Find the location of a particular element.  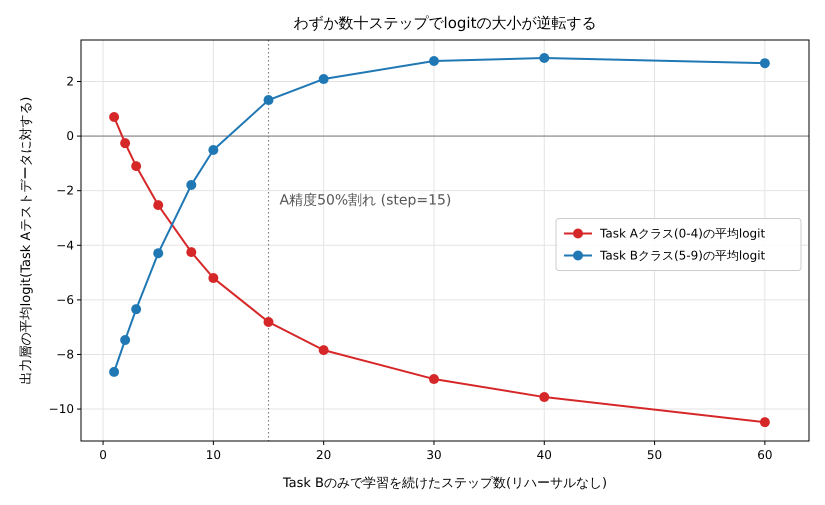

x-tick-label: 50 is located at coordinates (654, 455).